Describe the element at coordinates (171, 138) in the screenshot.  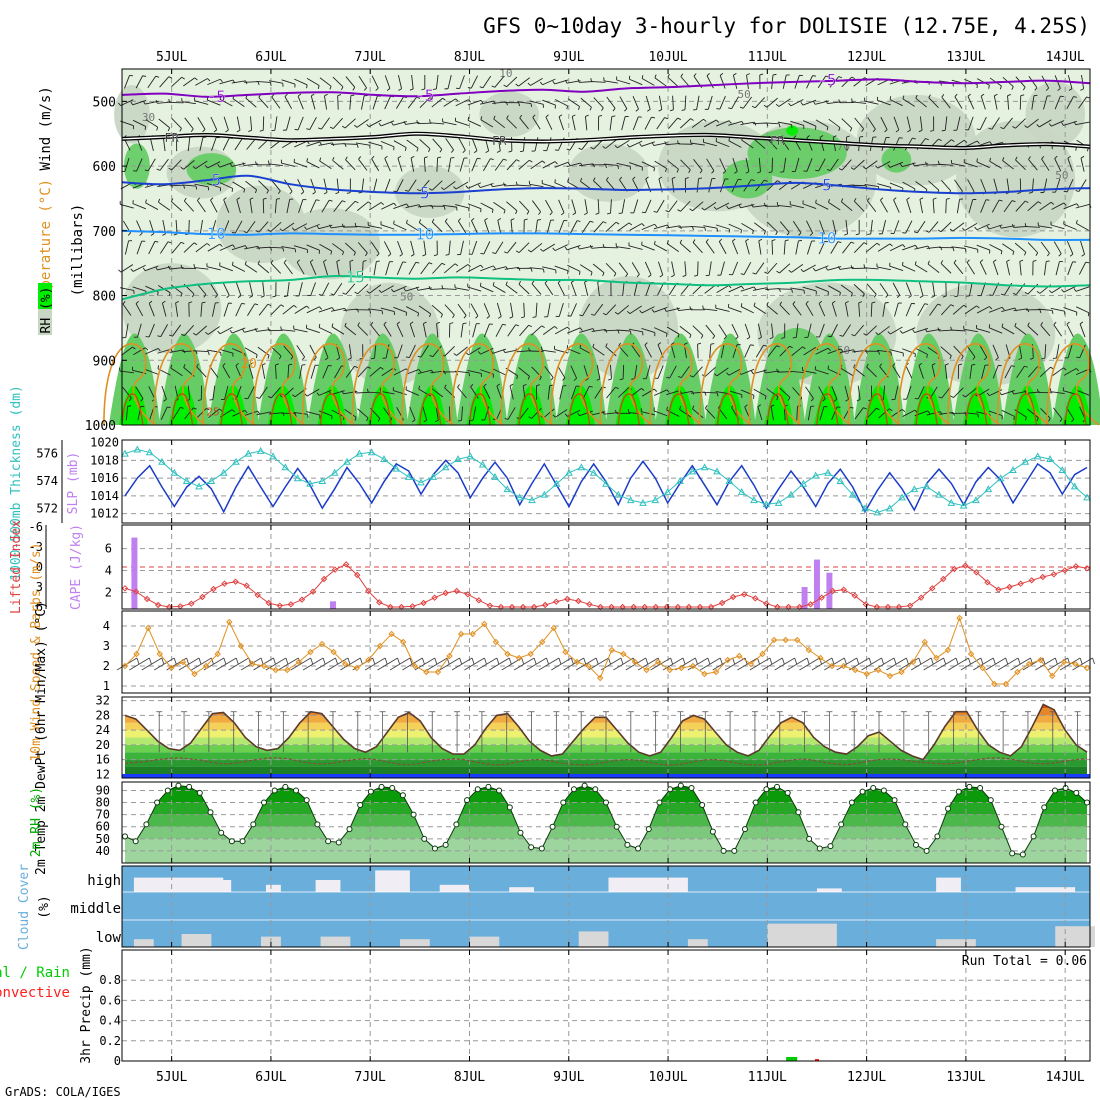
I see `isotherm-label: FR` at that location.